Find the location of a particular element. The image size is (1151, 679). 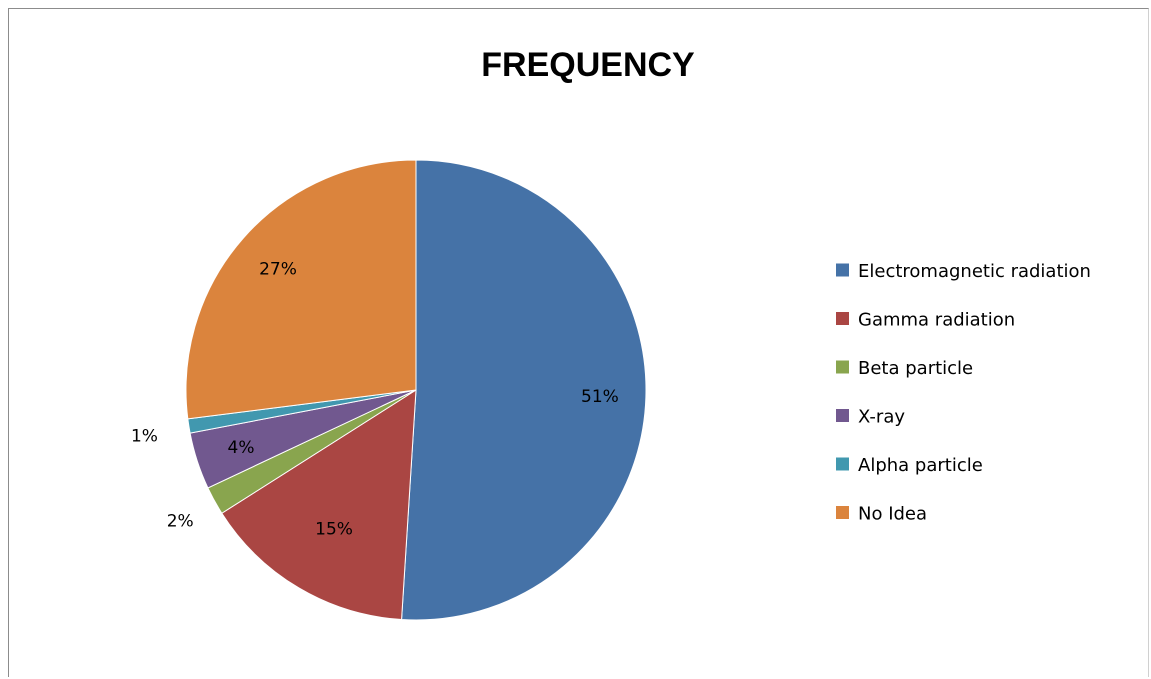

legend-label-beta-particle: Beta particle is located at coordinates (915, 368).